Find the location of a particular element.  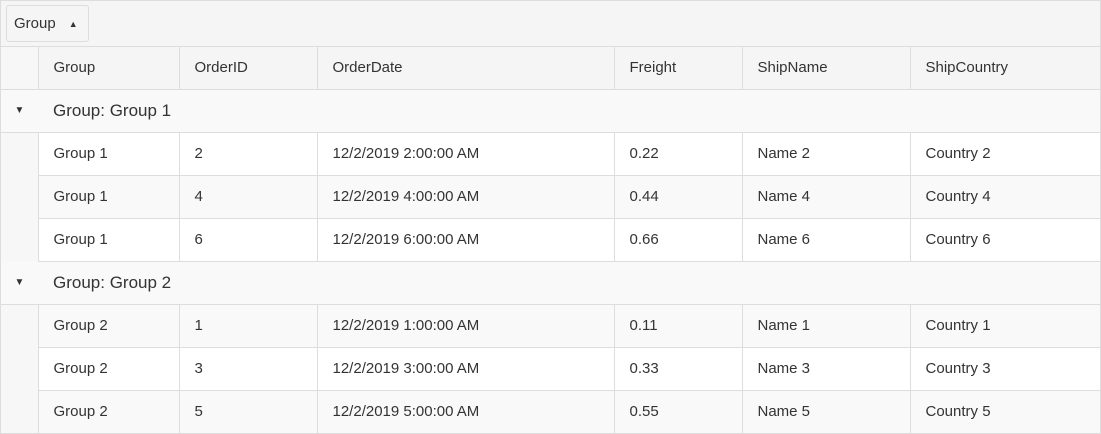

group-row: ▼ Group: Group 1 is located at coordinates (550, 111).